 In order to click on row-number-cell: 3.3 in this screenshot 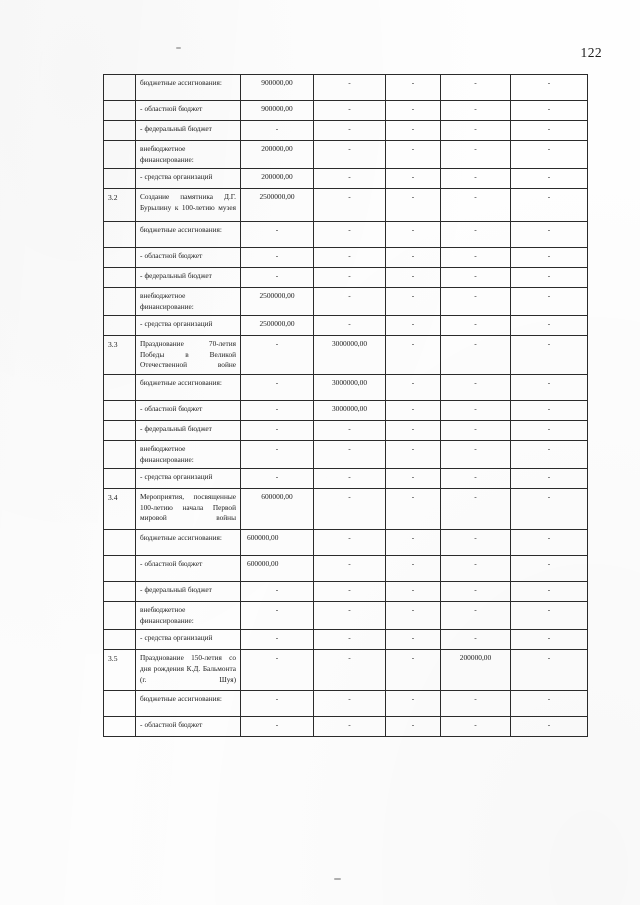, I will do `click(119, 355)`.